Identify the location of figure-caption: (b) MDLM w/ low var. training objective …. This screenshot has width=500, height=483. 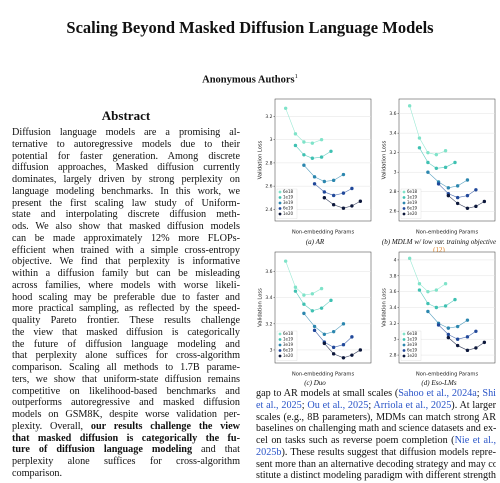
(438, 246).